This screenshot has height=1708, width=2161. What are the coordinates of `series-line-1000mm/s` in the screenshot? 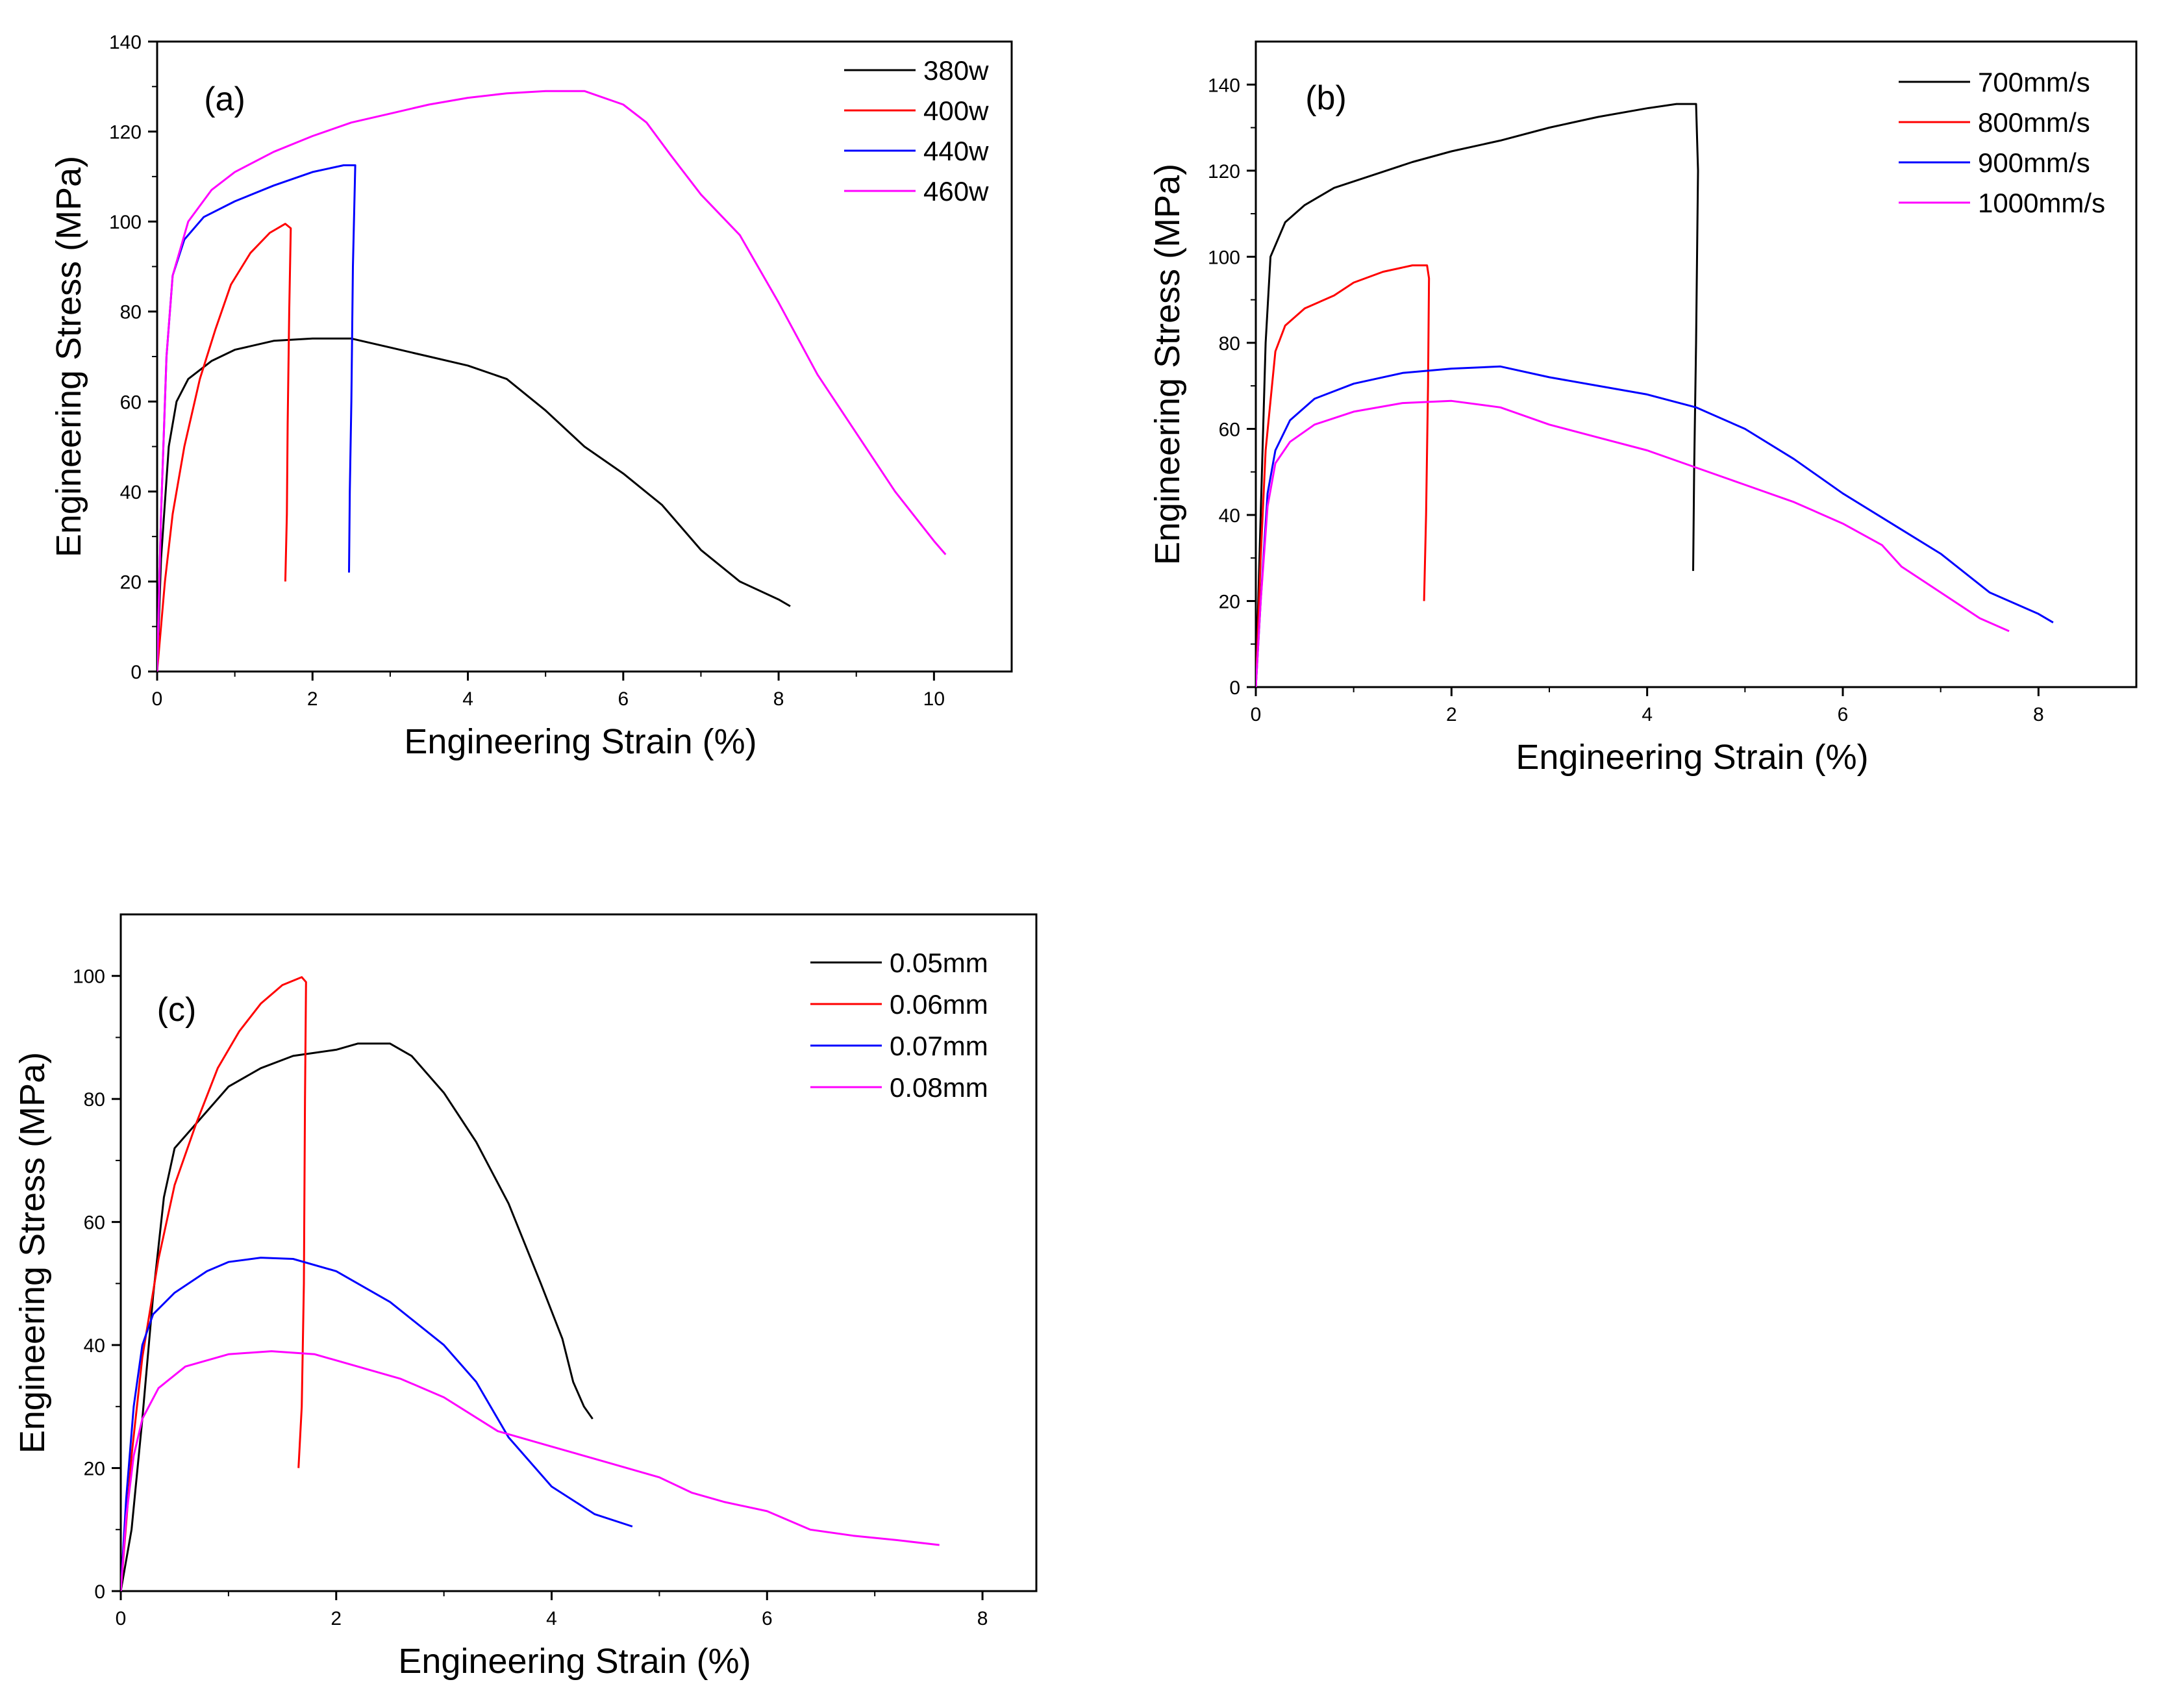 It's located at (1633, 543).